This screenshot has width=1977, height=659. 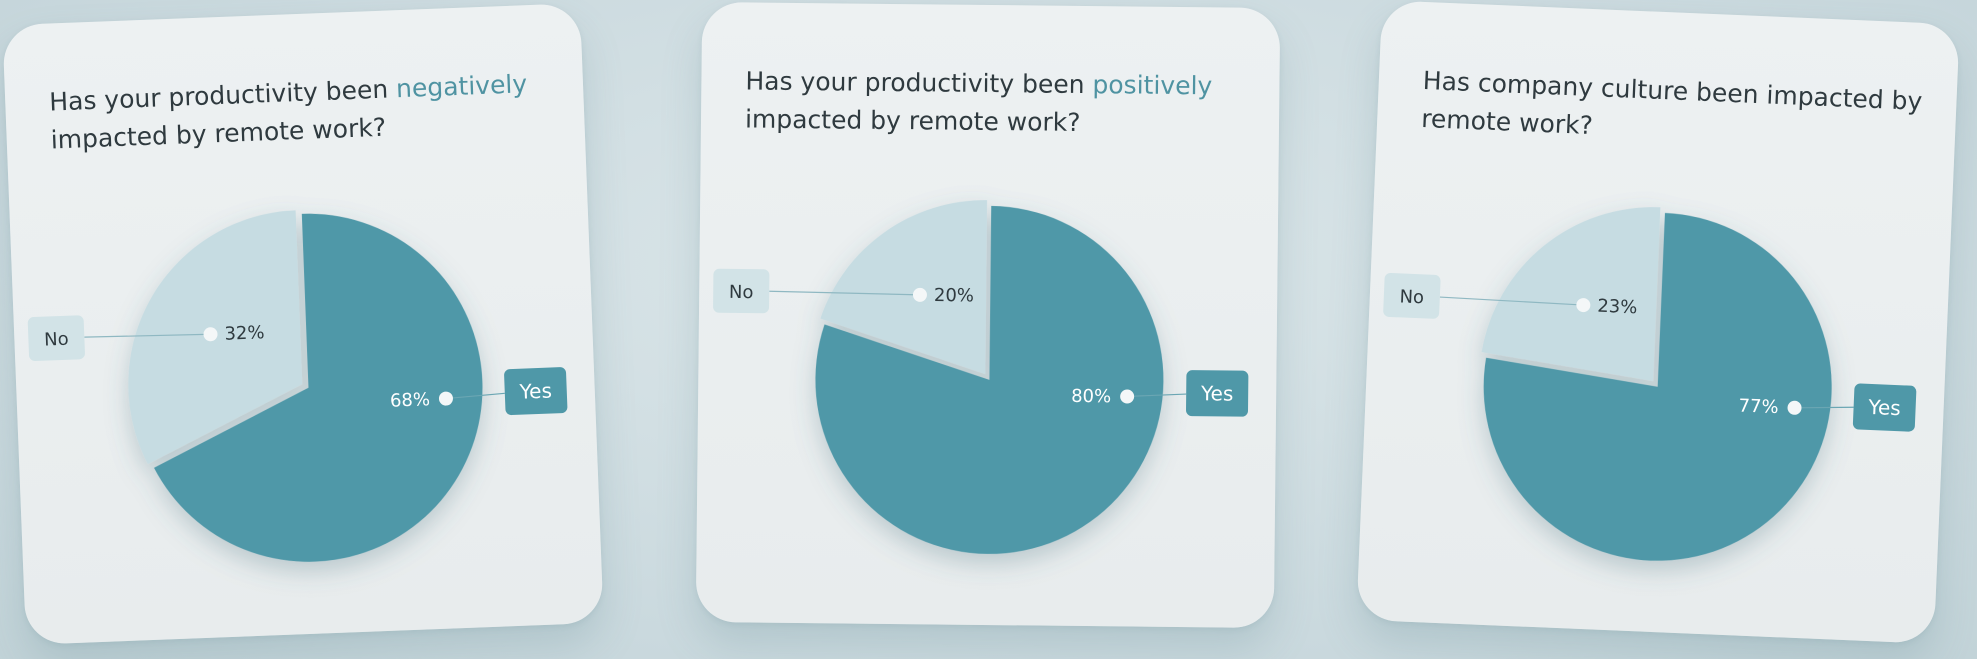 What do you see at coordinates (1091, 396) in the screenshot?
I see `yes-percent-label: 80%` at bounding box center [1091, 396].